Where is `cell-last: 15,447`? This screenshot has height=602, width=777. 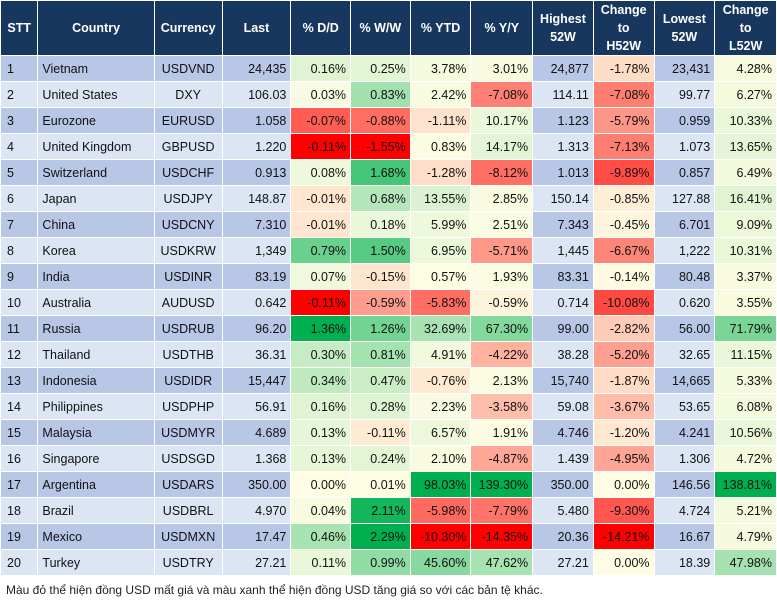
cell-last: 15,447 is located at coordinates (256, 380).